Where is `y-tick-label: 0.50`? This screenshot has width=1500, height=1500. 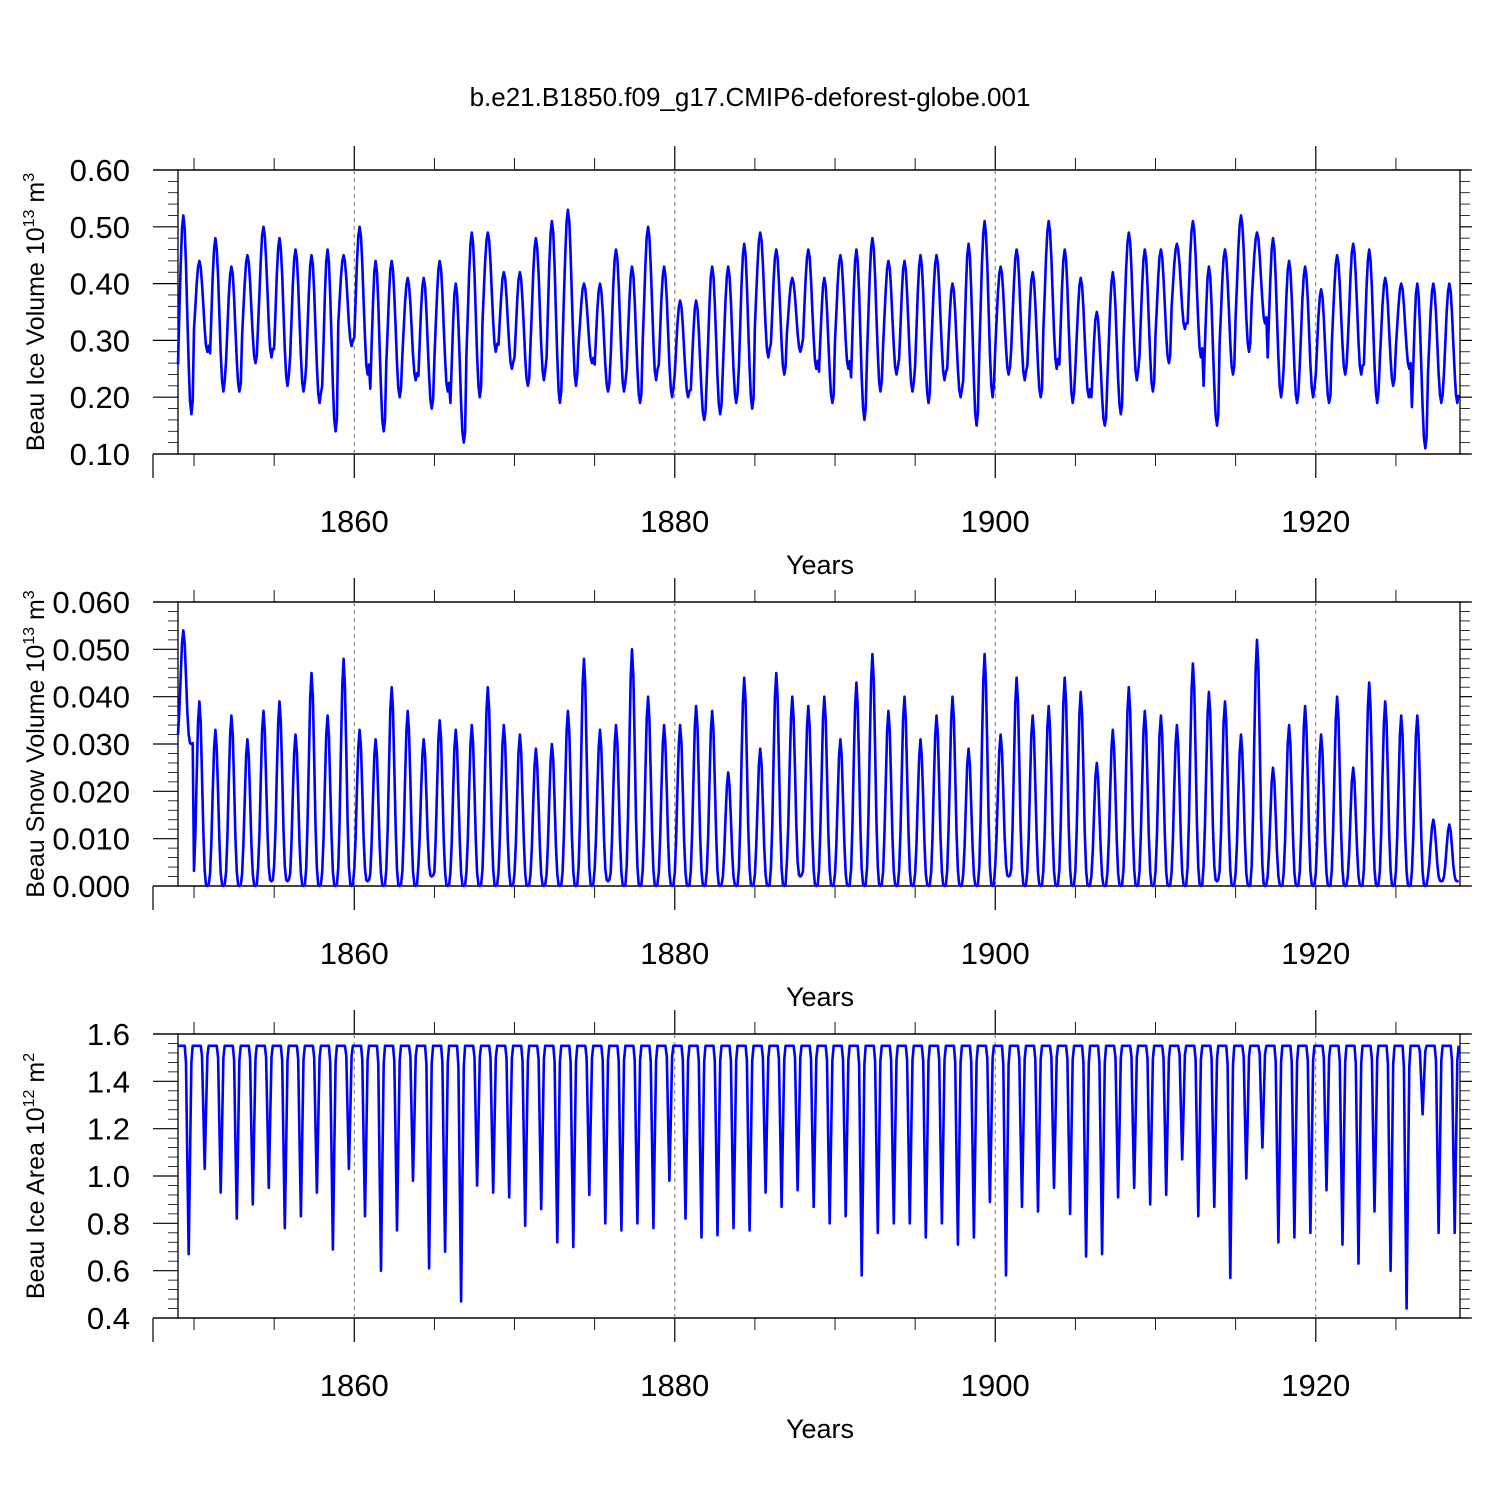 y-tick-label: 0.50 is located at coordinates (100, 227).